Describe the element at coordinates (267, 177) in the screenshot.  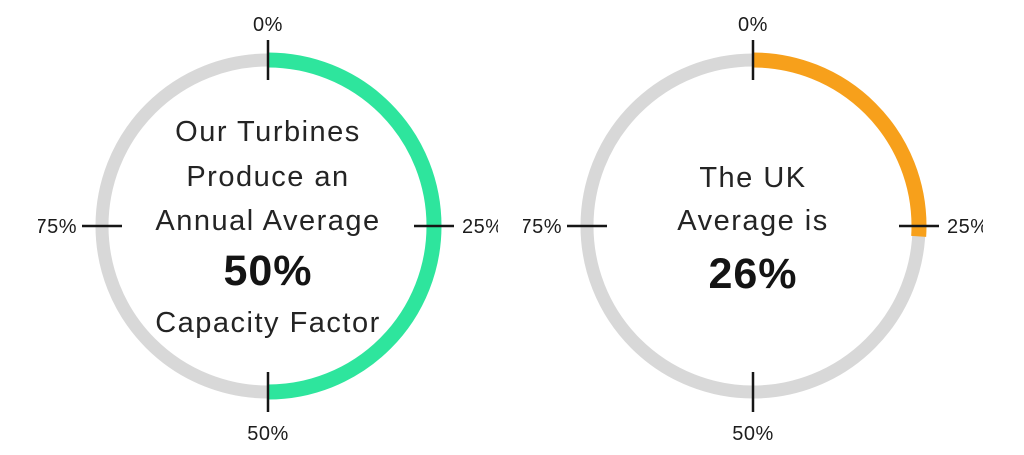
I see `gauge-title-line-2: Produce an` at that location.